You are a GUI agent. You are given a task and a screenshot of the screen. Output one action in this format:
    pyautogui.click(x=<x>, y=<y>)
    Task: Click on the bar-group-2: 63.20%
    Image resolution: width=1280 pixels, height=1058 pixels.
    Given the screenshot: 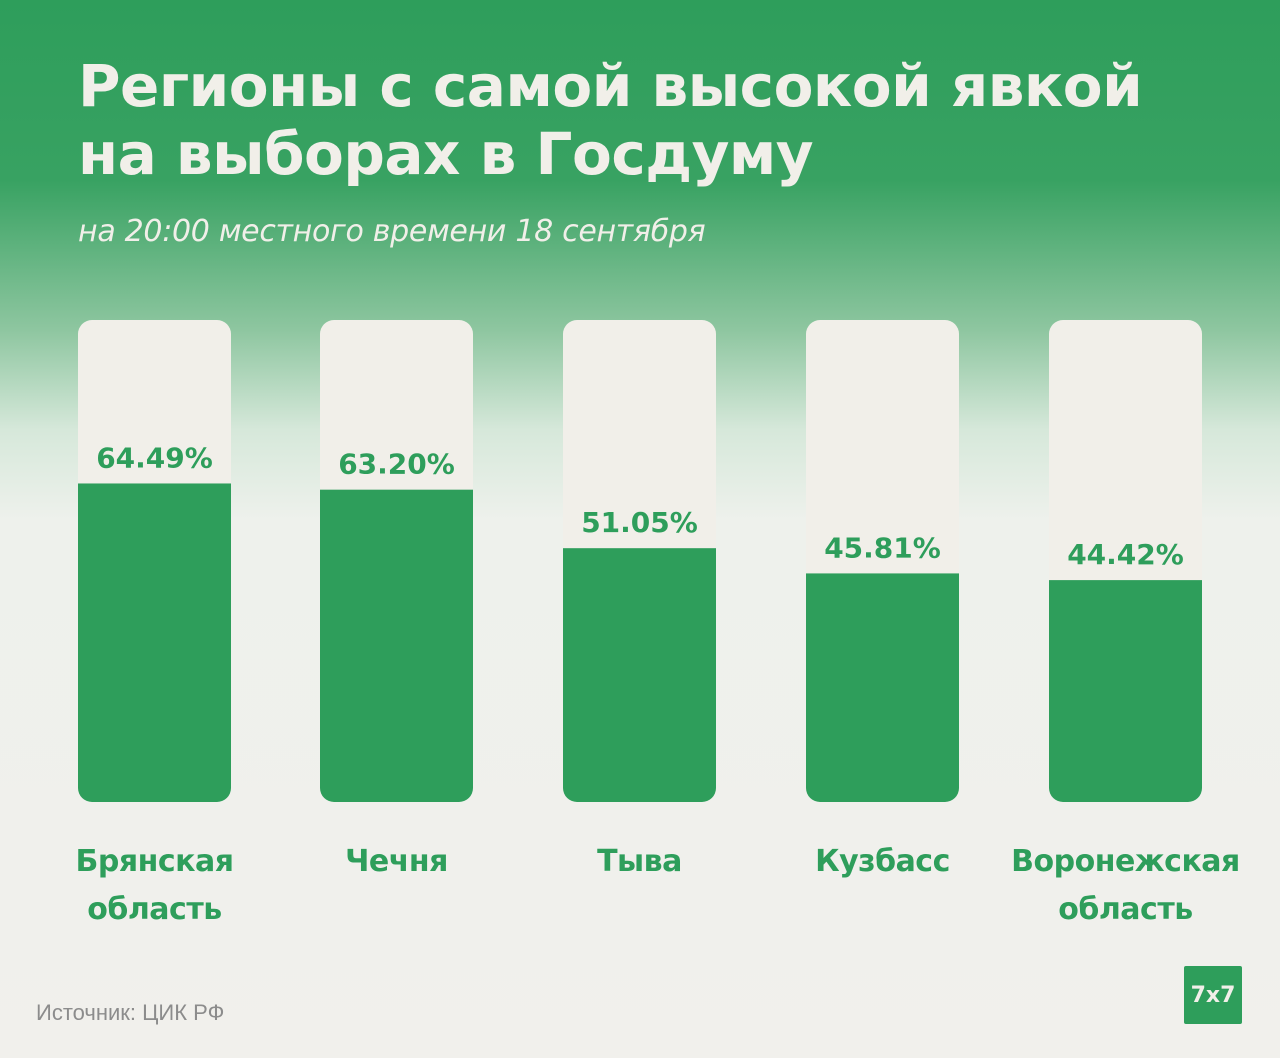 What is the action you would take?
    pyautogui.click(x=396, y=561)
    